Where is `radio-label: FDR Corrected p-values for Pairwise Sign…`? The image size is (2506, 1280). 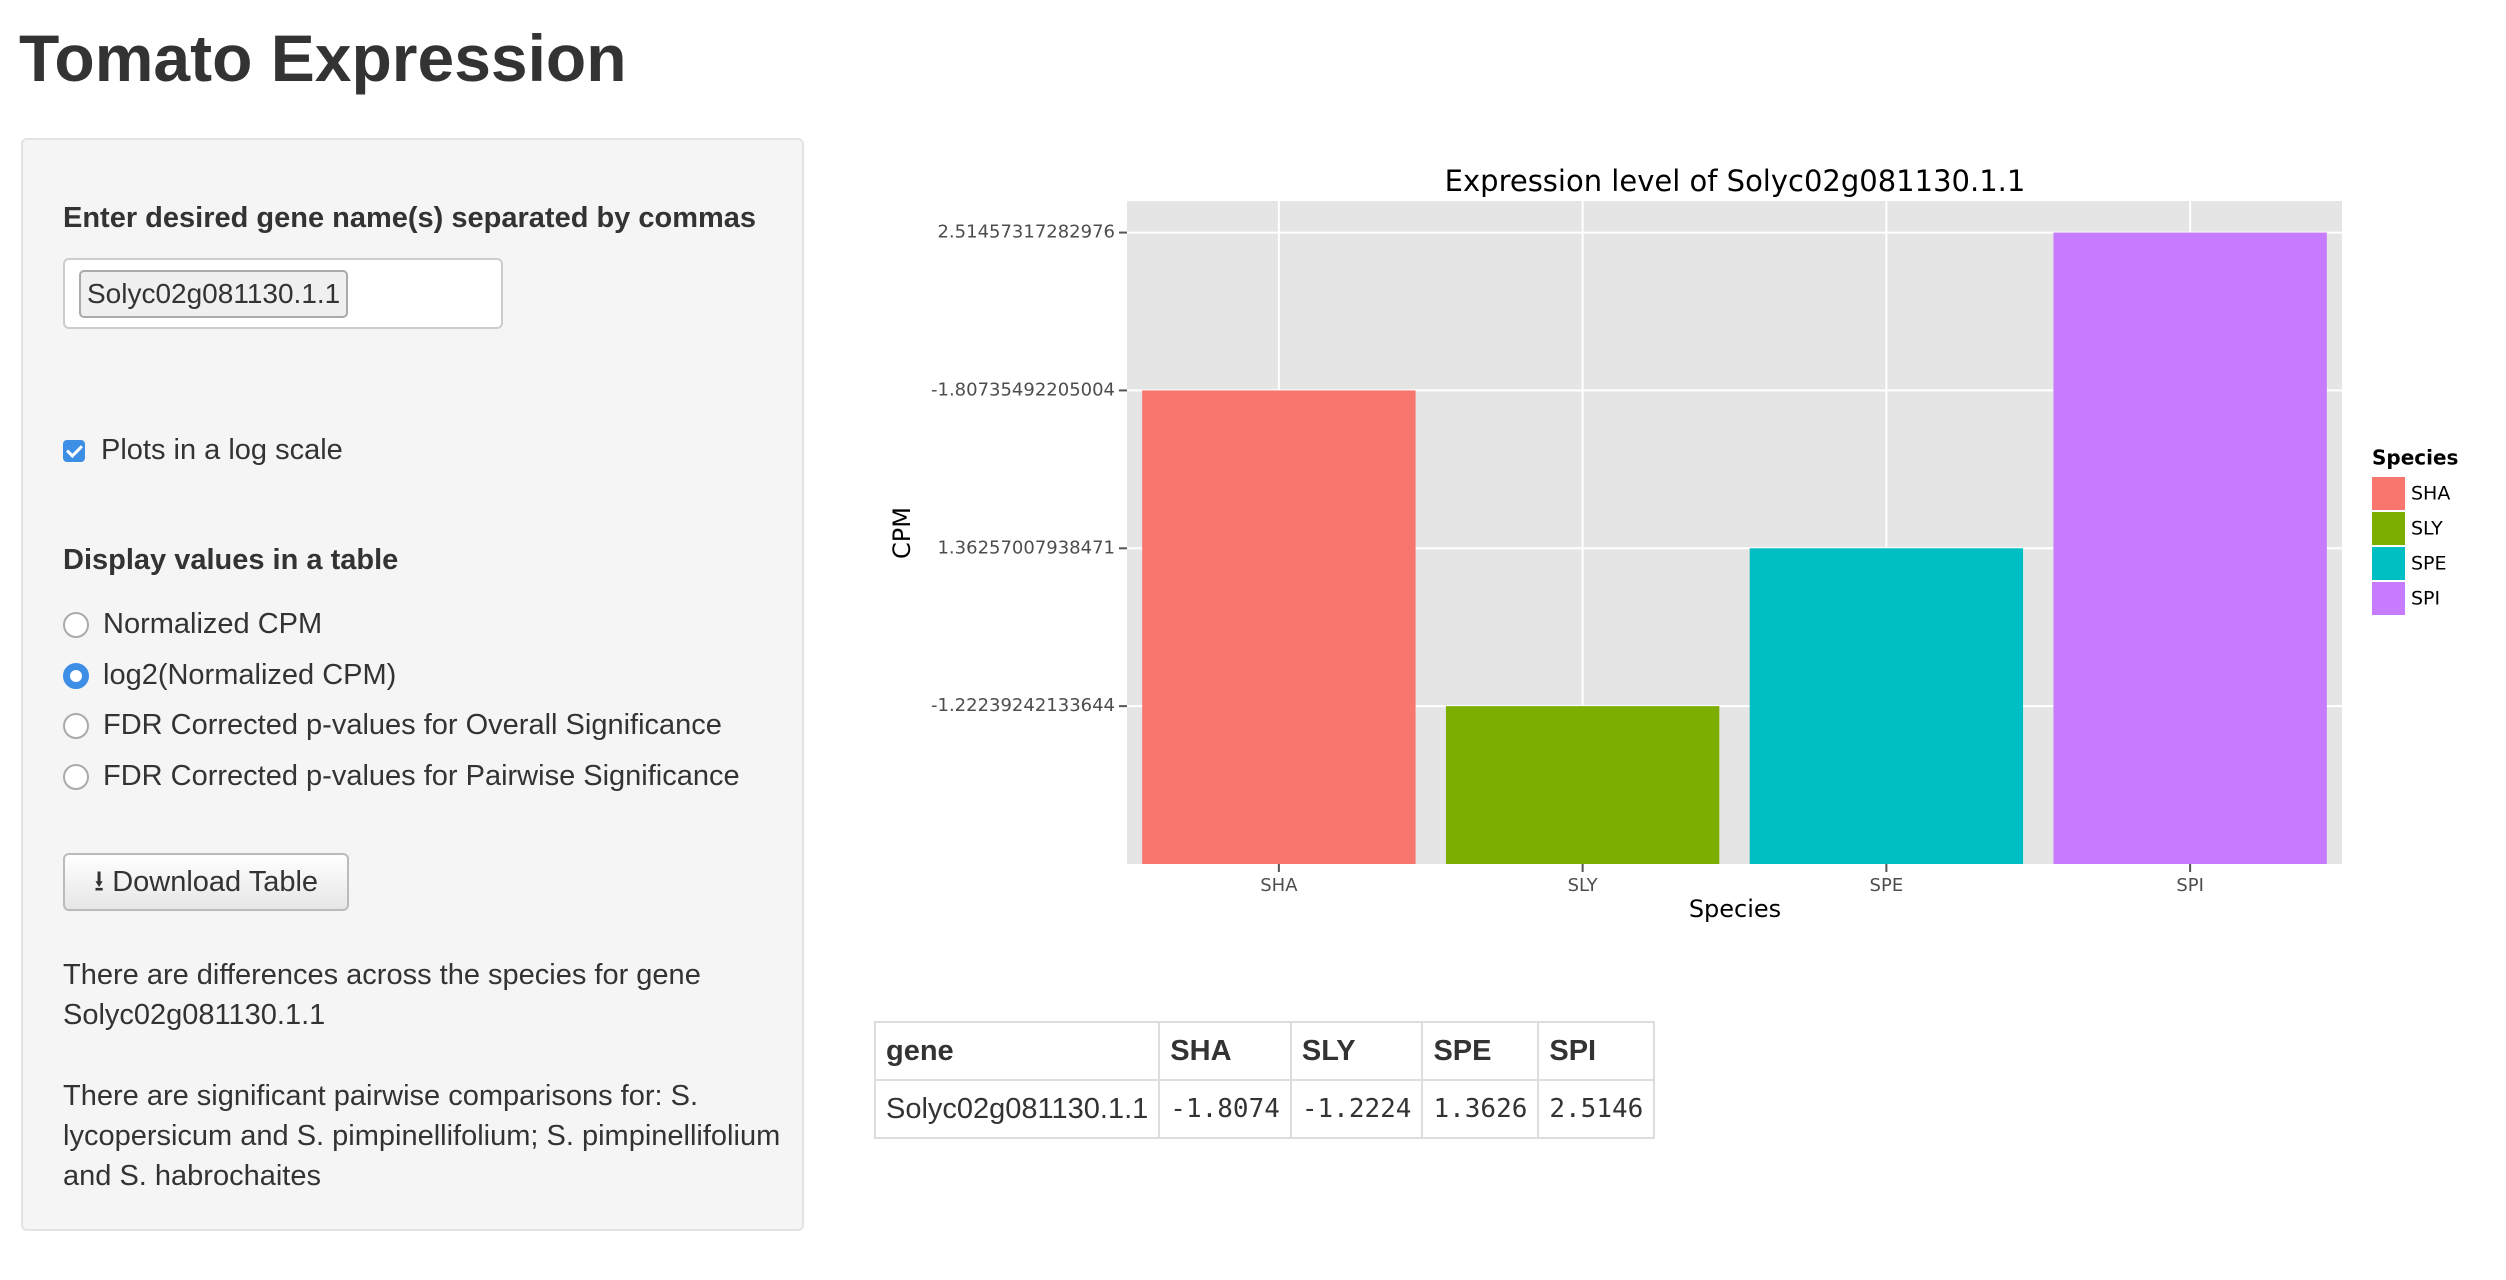
radio-label: FDR Corrected p-values for Pairwise Sign… is located at coordinates (421, 775).